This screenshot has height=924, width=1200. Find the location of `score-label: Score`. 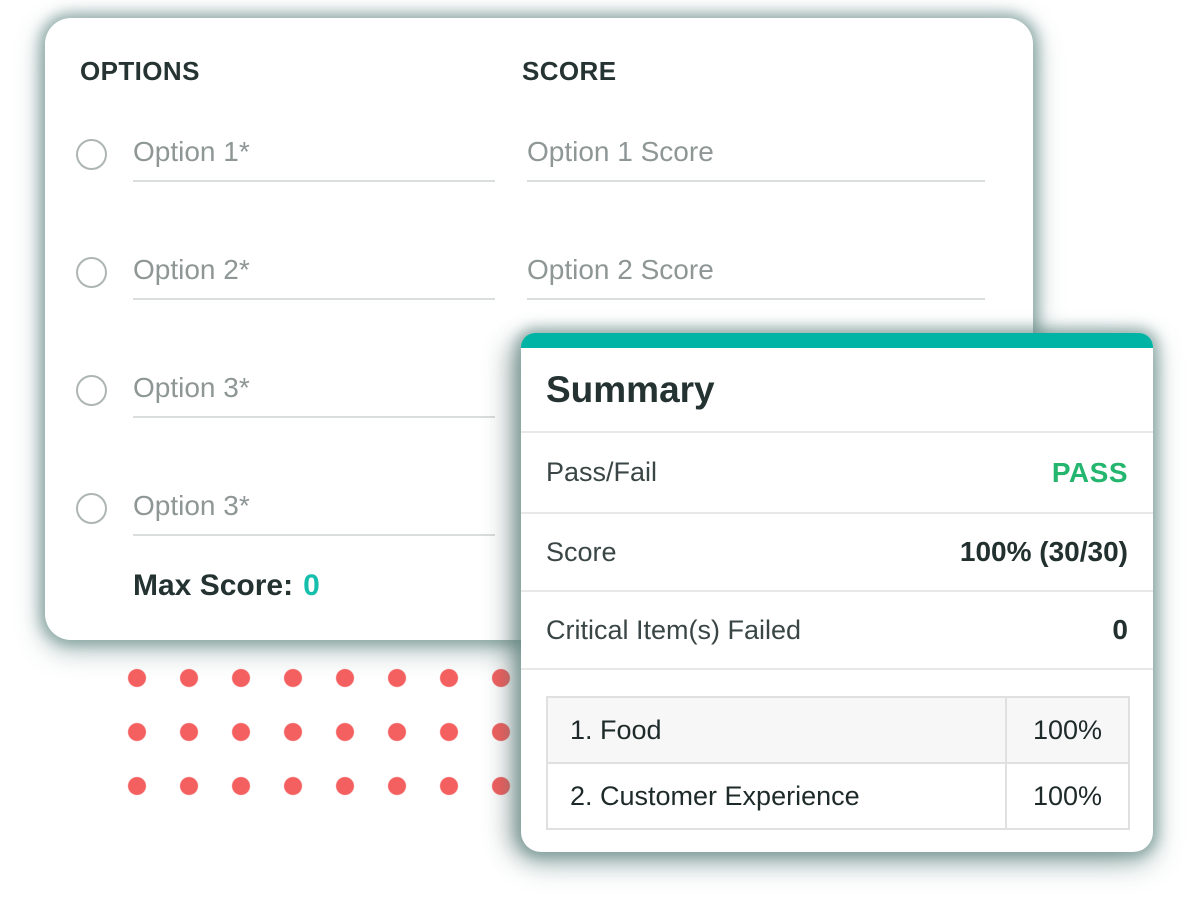

score-label: Score is located at coordinates (581, 551).